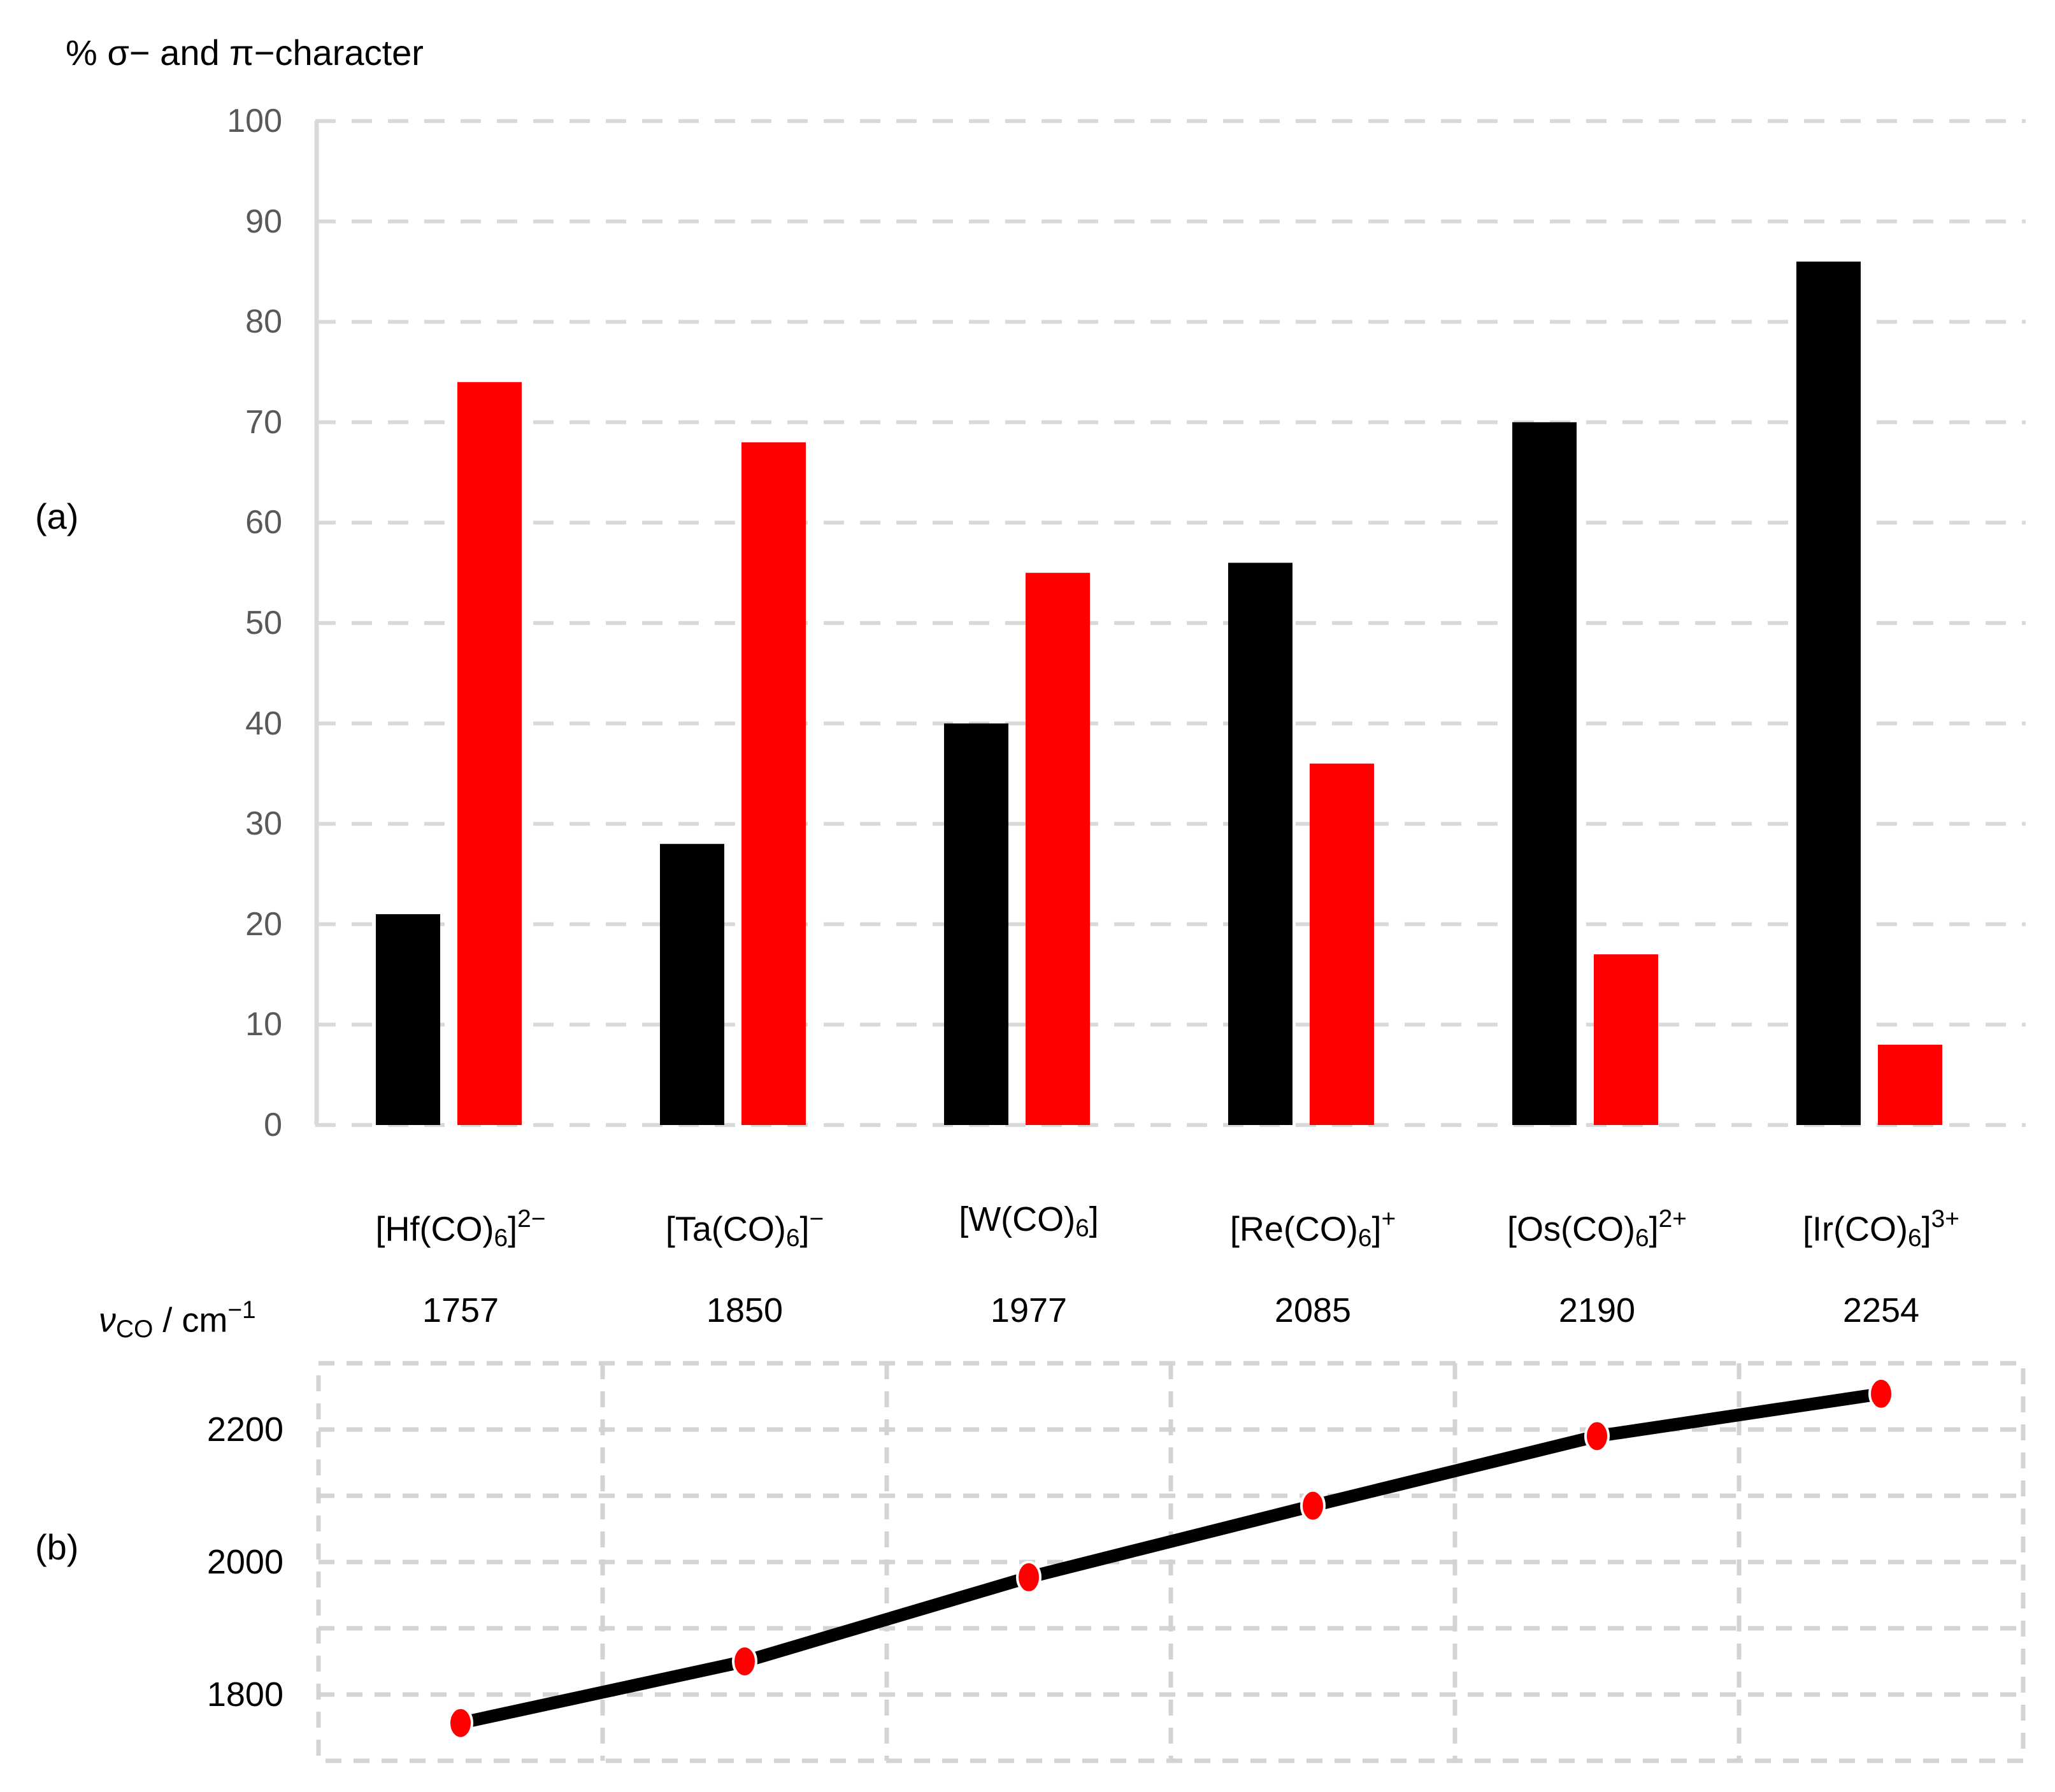  What do you see at coordinates (263, 522) in the screenshot?
I see `panel-a-tick-60: 60` at bounding box center [263, 522].